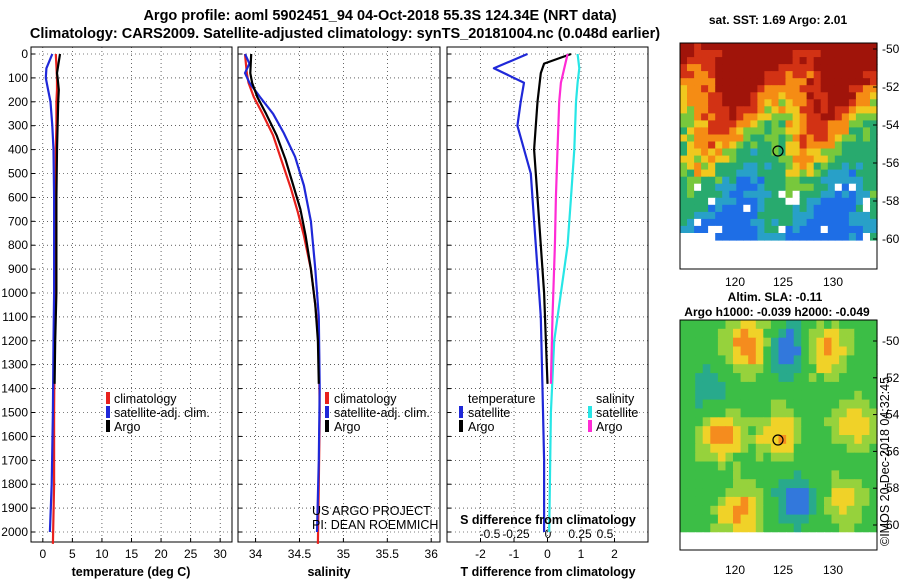 This screenshot has height=585, width=900. Describe the element at coordinates (891, 201) in the screenshot. I see `lat-tick-label: -58` at that location.